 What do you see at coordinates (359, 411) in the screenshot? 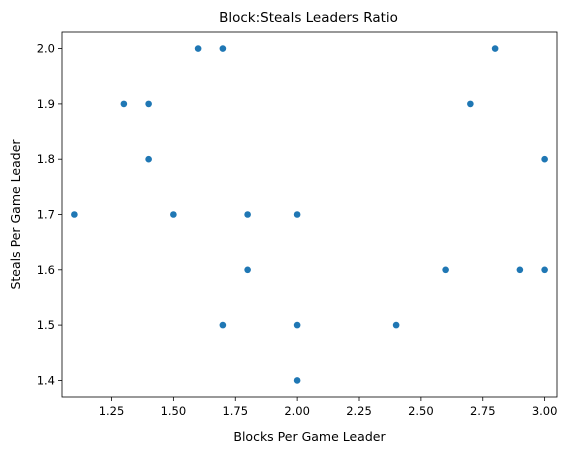
I see `x-tick-label: 2.25` at bounding box center [359, 411].